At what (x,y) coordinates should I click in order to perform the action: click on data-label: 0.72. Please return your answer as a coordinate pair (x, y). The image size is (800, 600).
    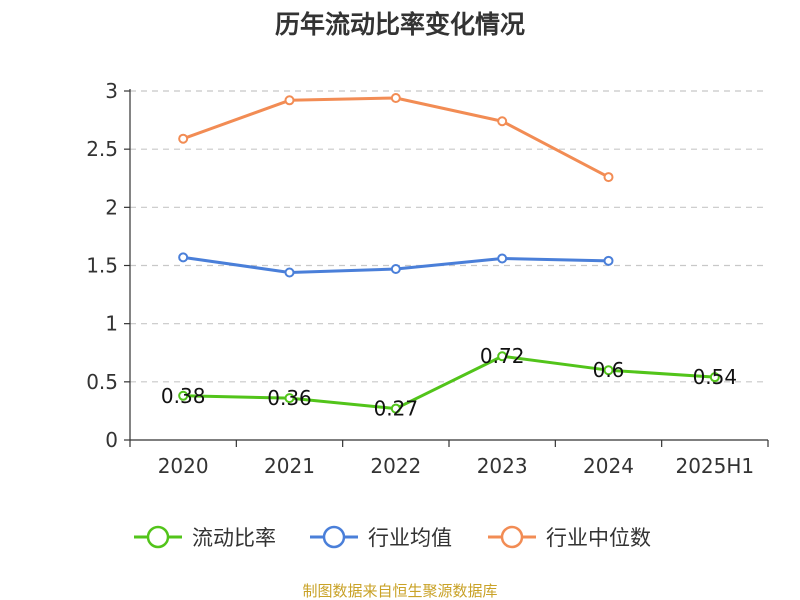
    Looking at the image, I should click on (502, 356).